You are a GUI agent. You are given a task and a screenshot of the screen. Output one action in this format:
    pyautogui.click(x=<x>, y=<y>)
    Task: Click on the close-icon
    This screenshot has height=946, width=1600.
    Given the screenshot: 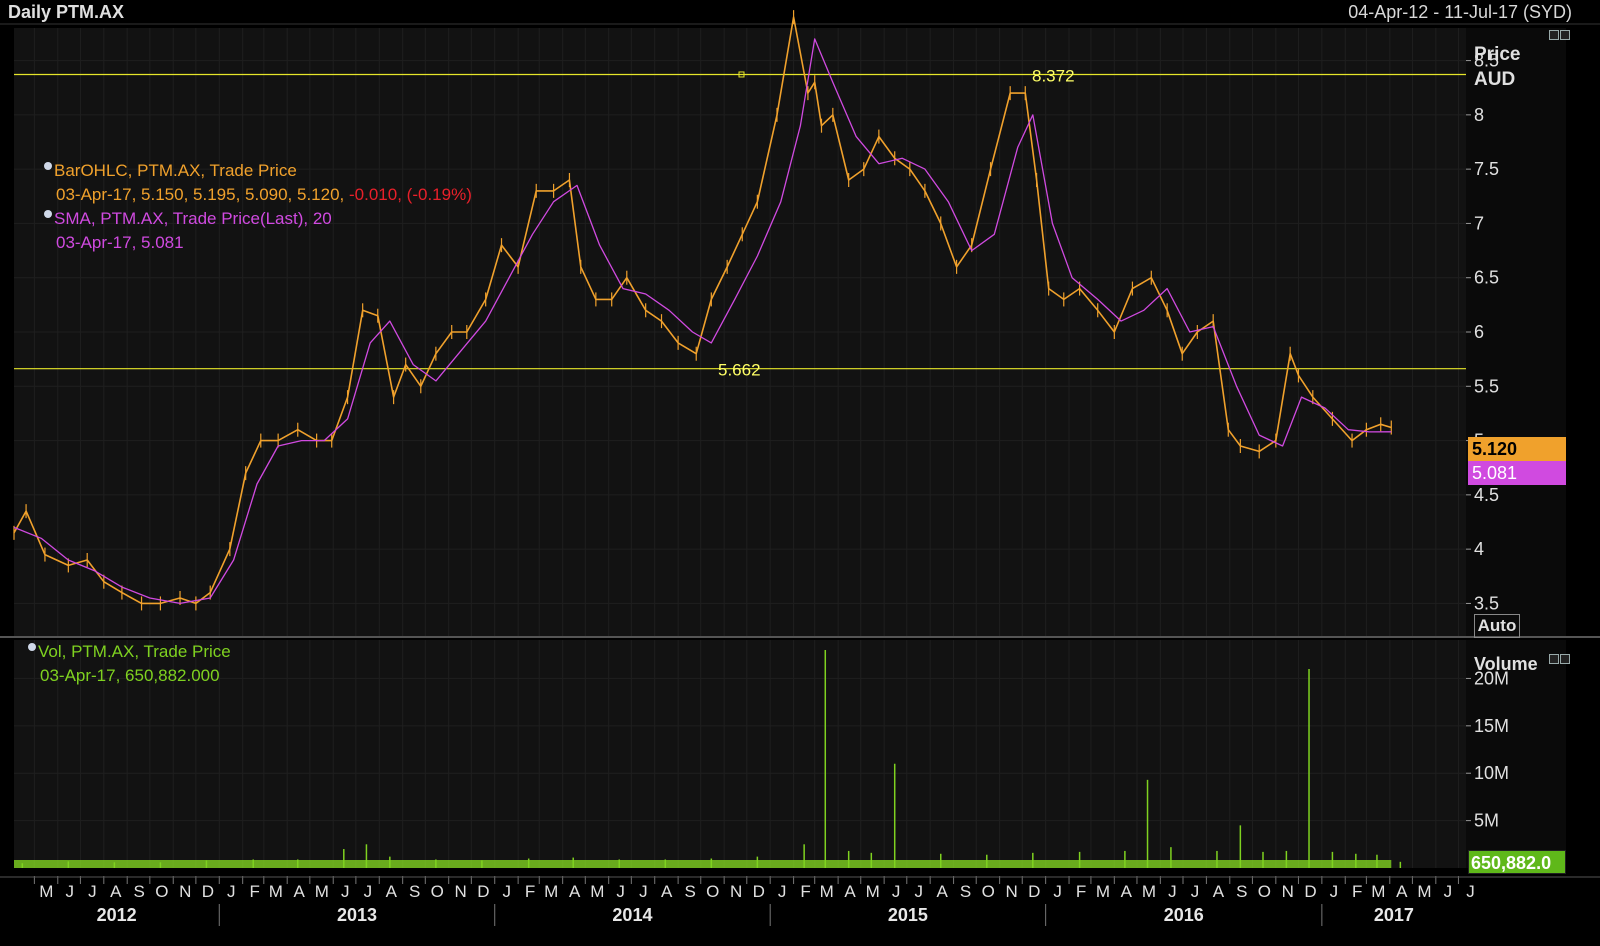 What is the action you would take?
    pyautogui.click(x=1565, y=35)
    